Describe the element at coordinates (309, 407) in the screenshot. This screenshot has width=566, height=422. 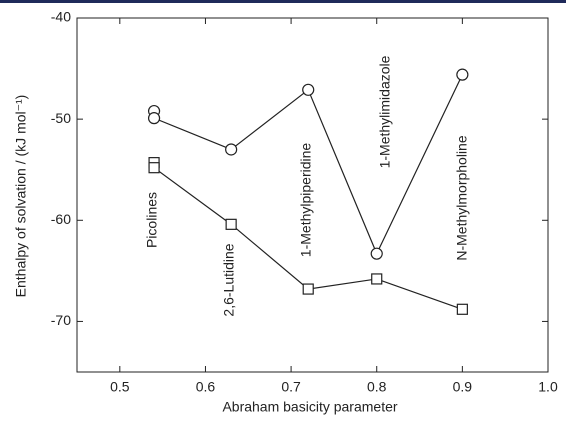
I see `x-axis-label: Abraham basicity parameter` at that location.